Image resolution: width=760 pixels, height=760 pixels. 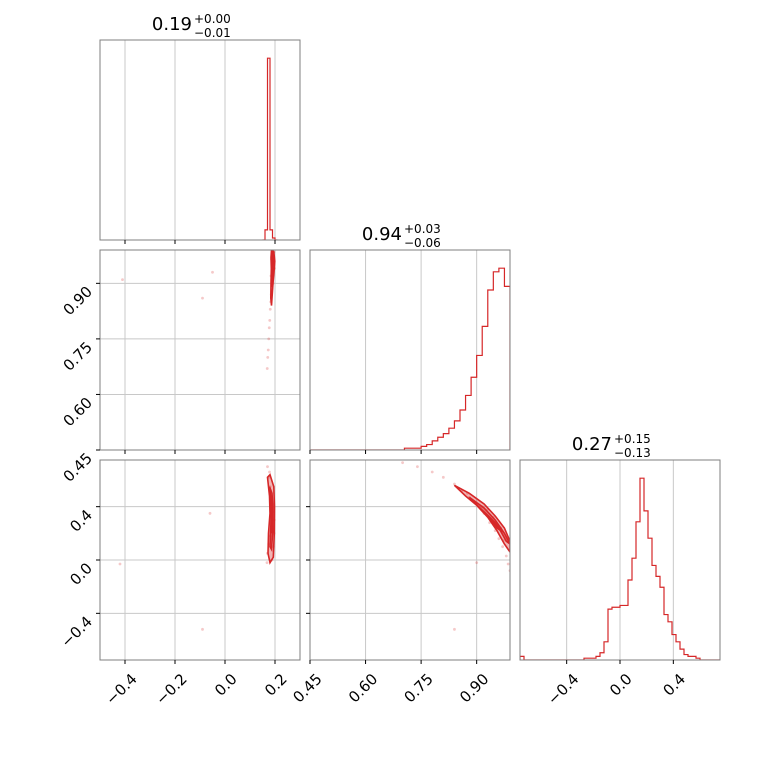 I want to click on y-tick-label: 0.0, so click(x=81, y=574).